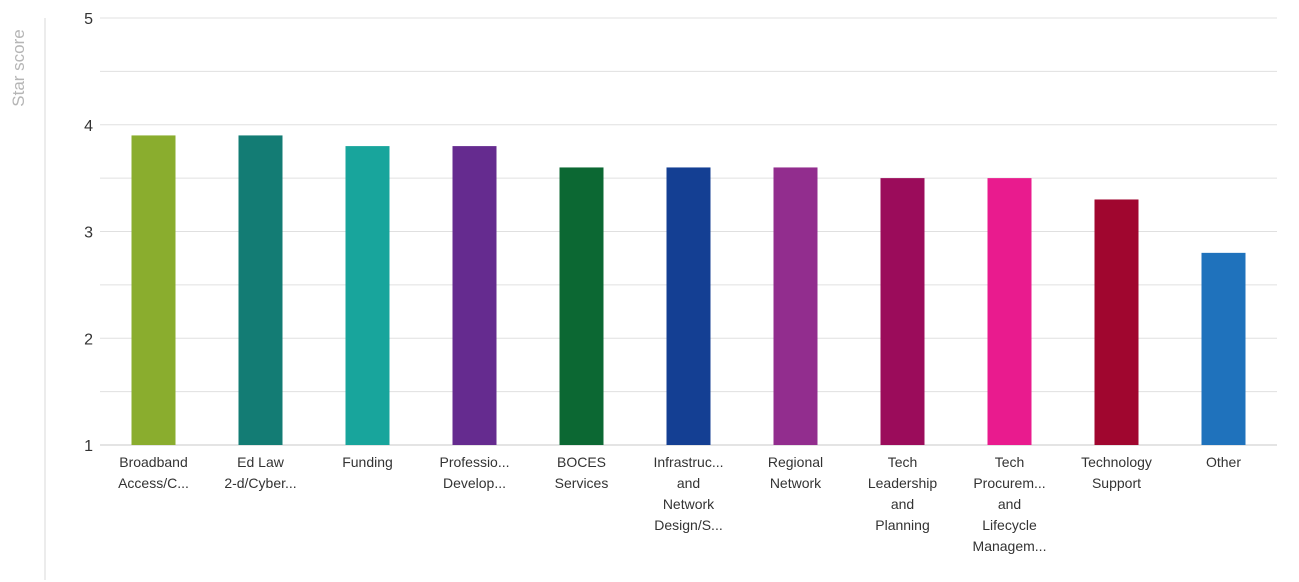 Image resolution: width=1299 pixels, height=582 pixels. I want to click on x-tick-label-line: Services, so click(582, 483).